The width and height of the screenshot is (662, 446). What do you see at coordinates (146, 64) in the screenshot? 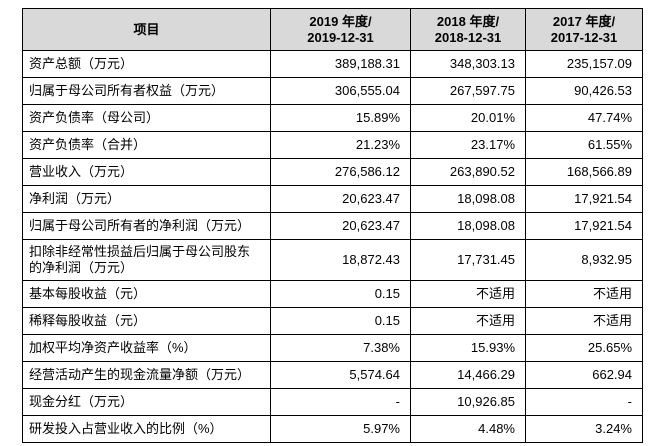
I see `row-label: 资产总额（万元）` at bounding box center [146, 64].